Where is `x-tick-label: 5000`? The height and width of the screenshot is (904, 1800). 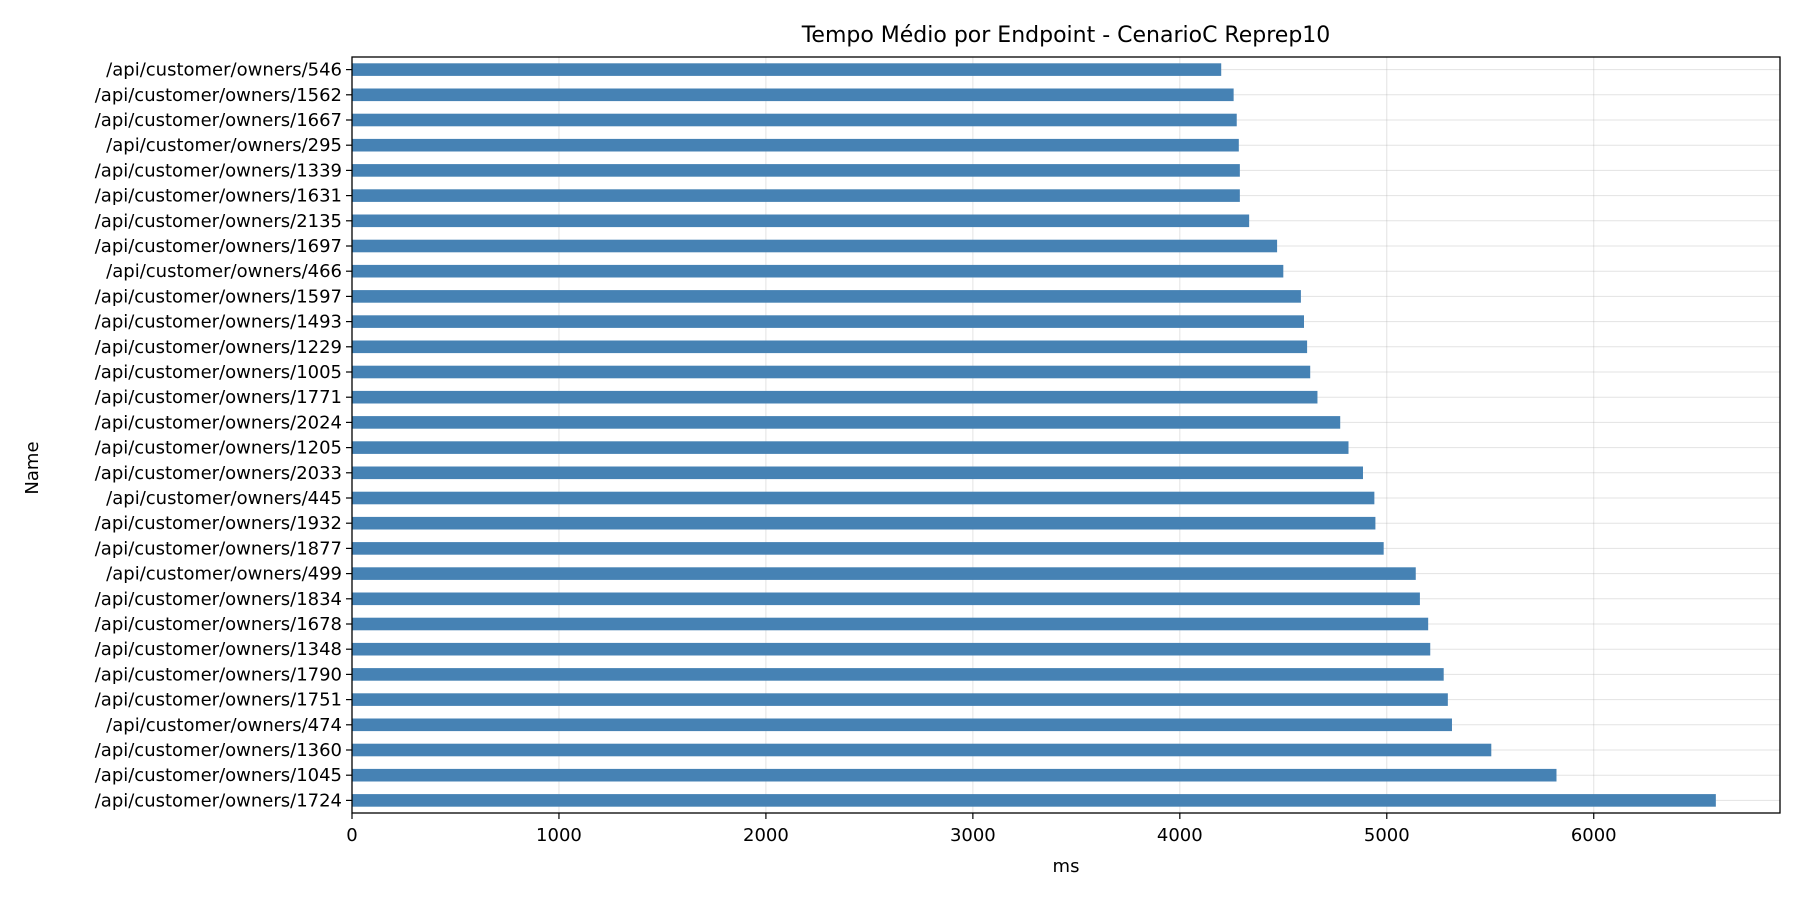
x-tick-label: 5000 is located at coordinates (1387, 835).